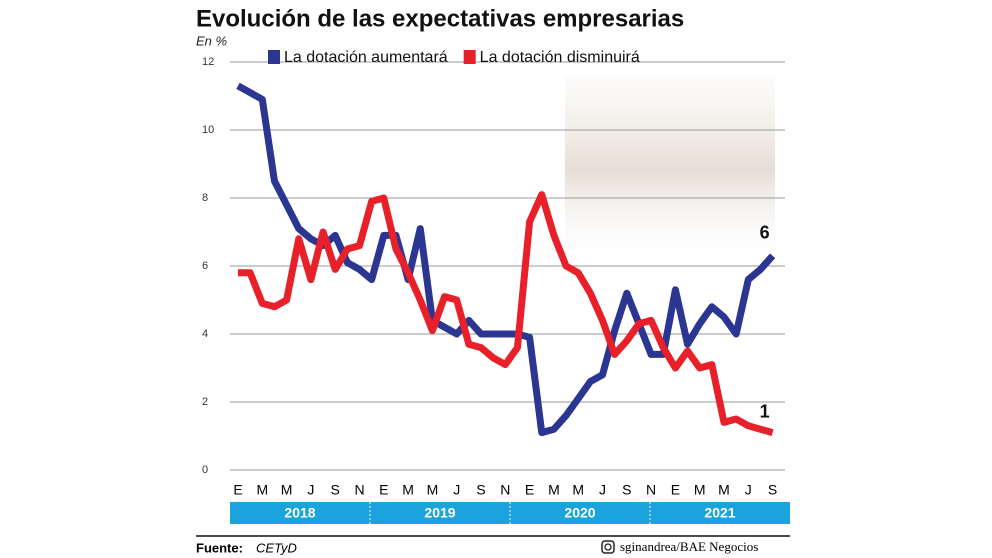  I want to click on y-tick-label: 6, so click(205, 266).